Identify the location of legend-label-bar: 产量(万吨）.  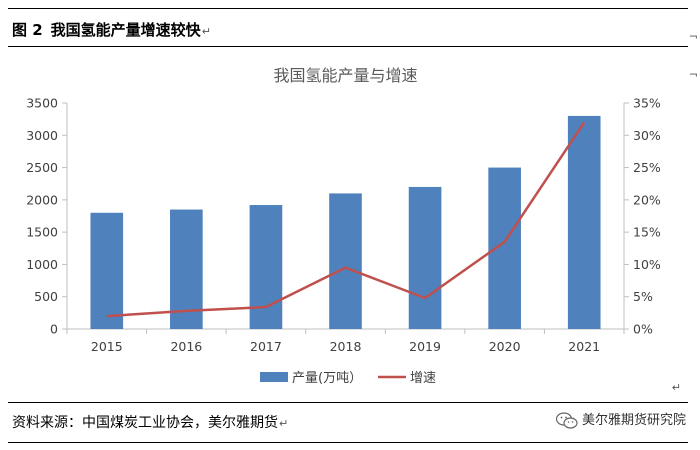
(327, 378).